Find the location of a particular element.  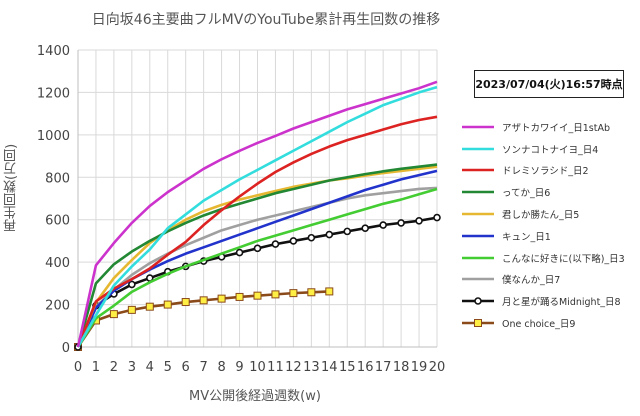

x-tick-label: 3 is located at coordinates (132, 367).